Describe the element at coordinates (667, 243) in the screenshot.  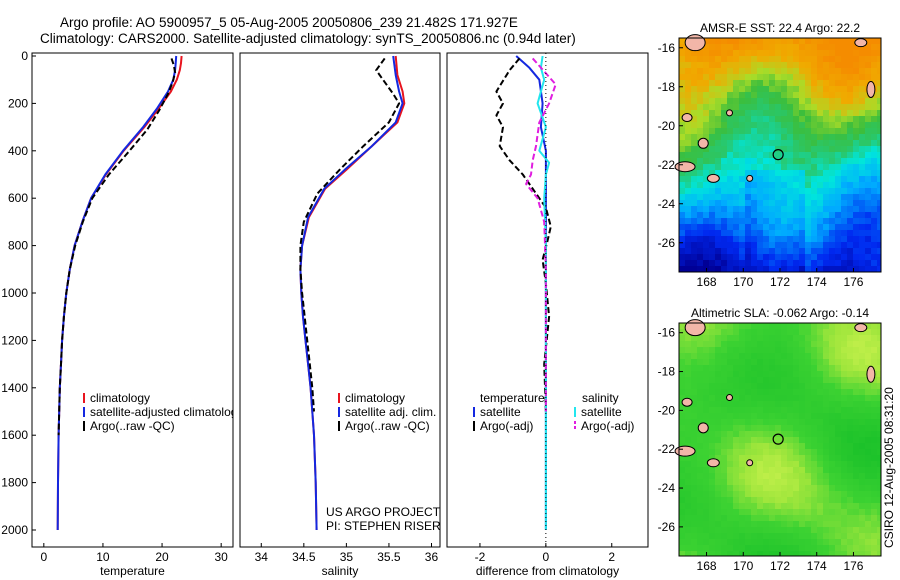
I see `y-tick-label: -26` at that location.